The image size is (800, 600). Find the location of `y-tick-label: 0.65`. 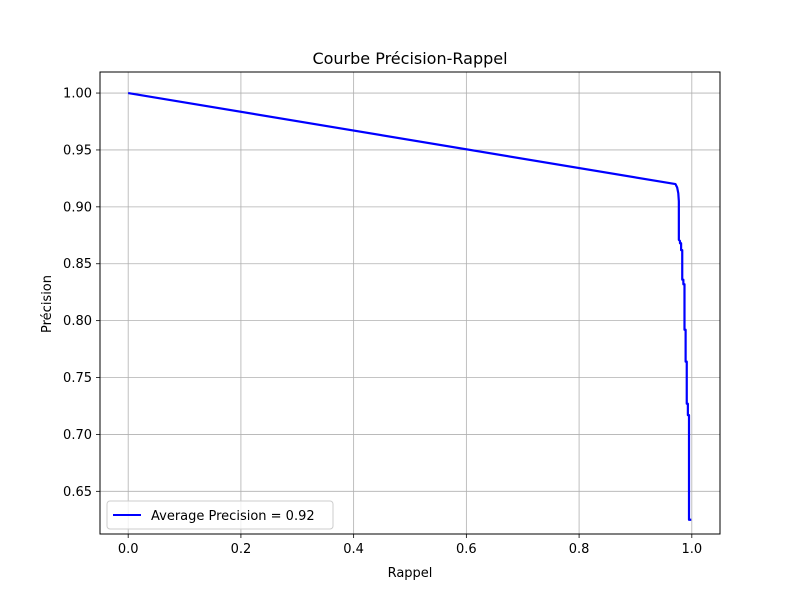

y-tick-label: 0.65 is located at coordinates (77, 492).